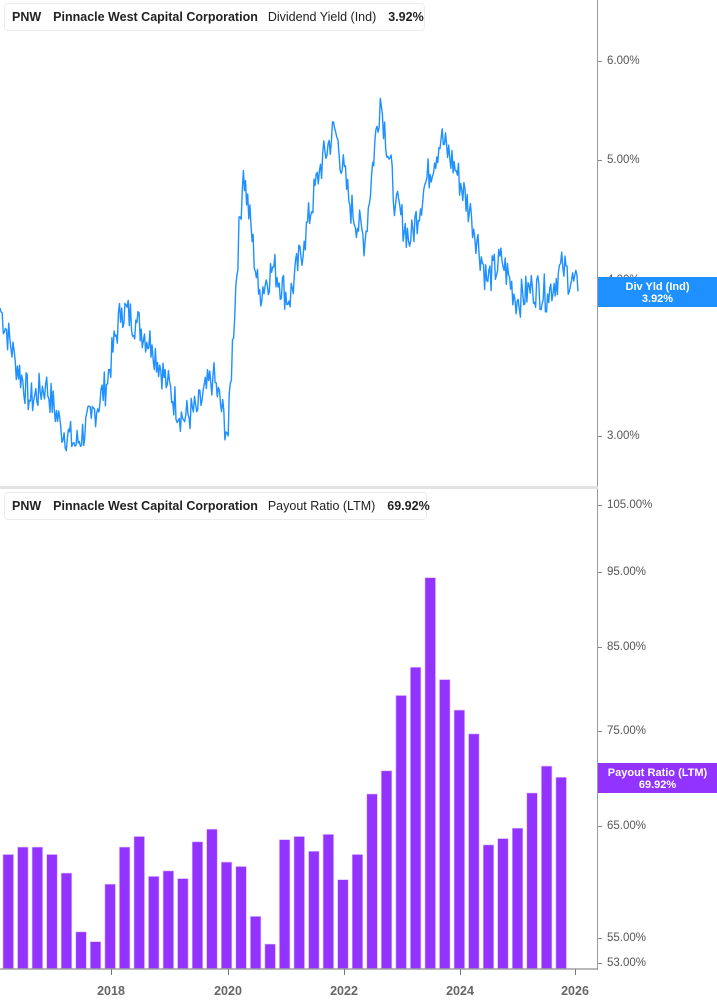  What do you see at coordinates (597, 243) in the screenshot?
I see `top-y-axis-line` at bounding box center [597, 243].